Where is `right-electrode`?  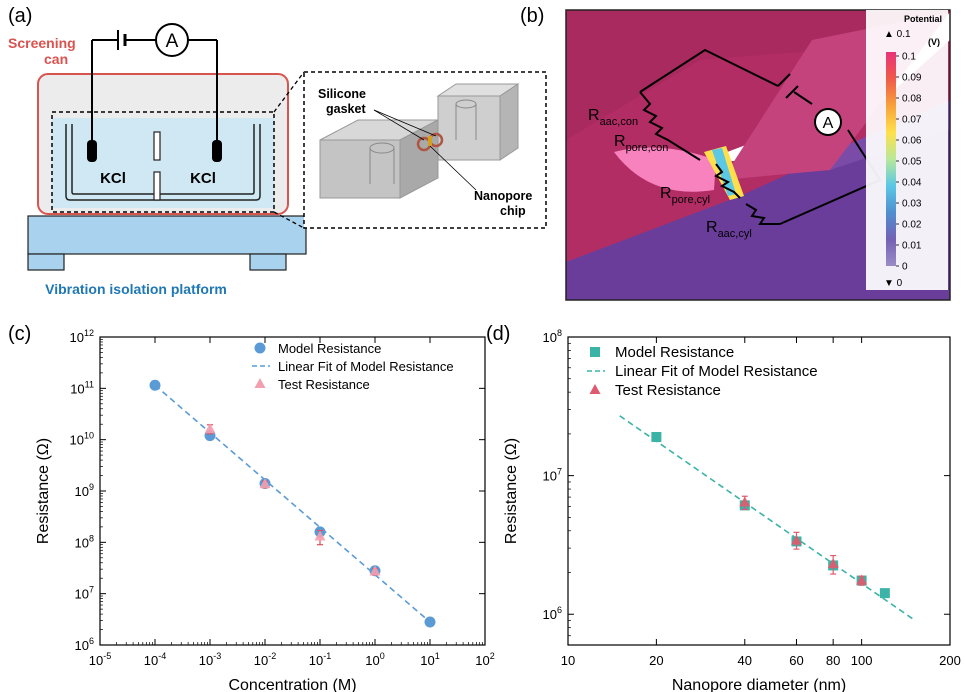 right-electrode is located at coordinates (217, 151).